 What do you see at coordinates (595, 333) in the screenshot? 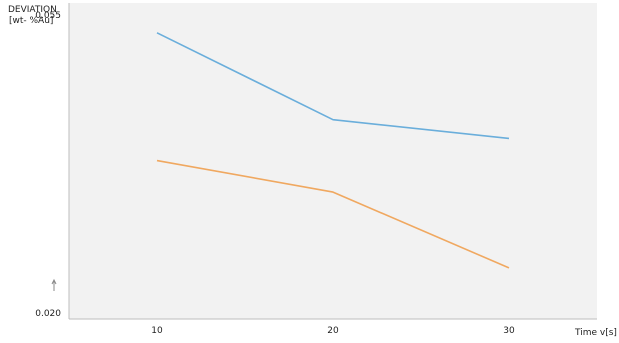
I see `x-axis-label: Time v[s]` at bounding box center [595, 333].